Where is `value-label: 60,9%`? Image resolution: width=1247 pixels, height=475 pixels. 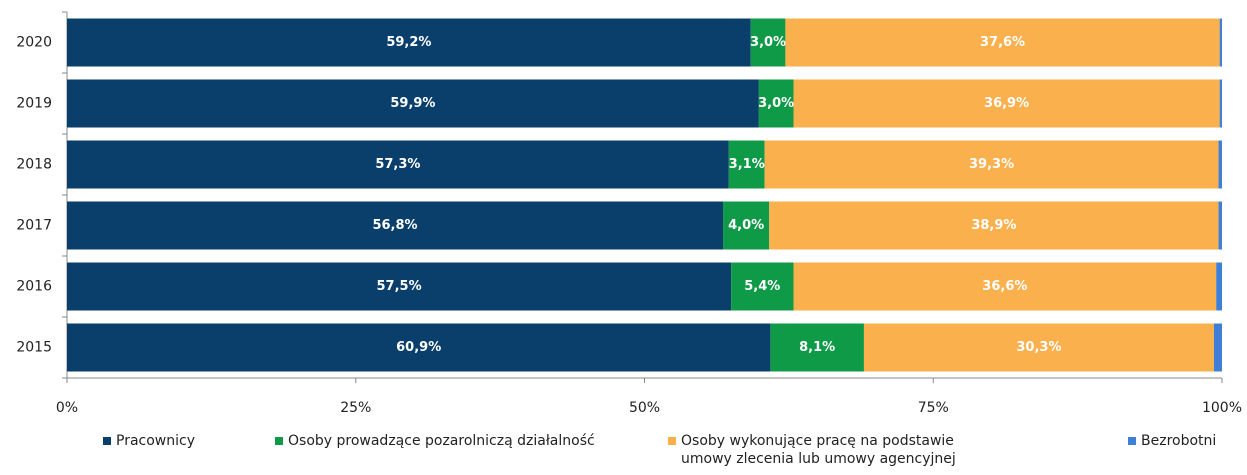 value-label: 60,9% is located at coordinates (418, 347).